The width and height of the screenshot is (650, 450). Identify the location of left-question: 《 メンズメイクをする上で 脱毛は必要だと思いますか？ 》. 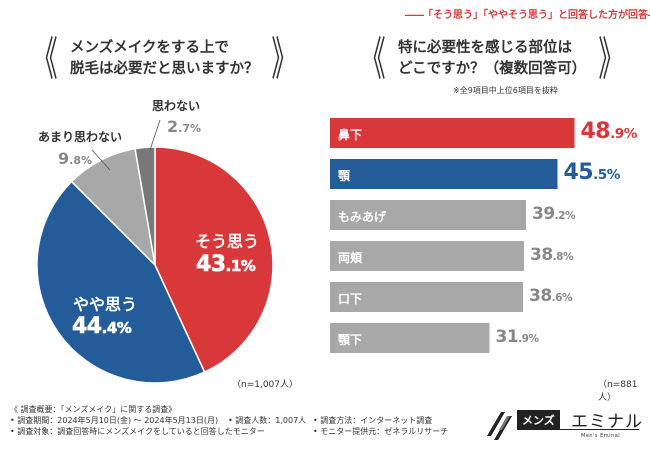
(162, 59).